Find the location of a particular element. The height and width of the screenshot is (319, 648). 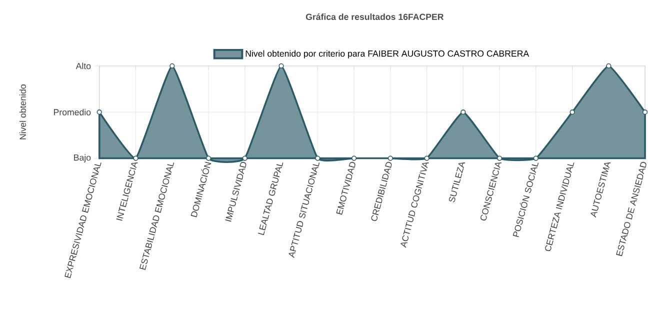

ref-line-label: Promedio is located at coordinates (72, 112).